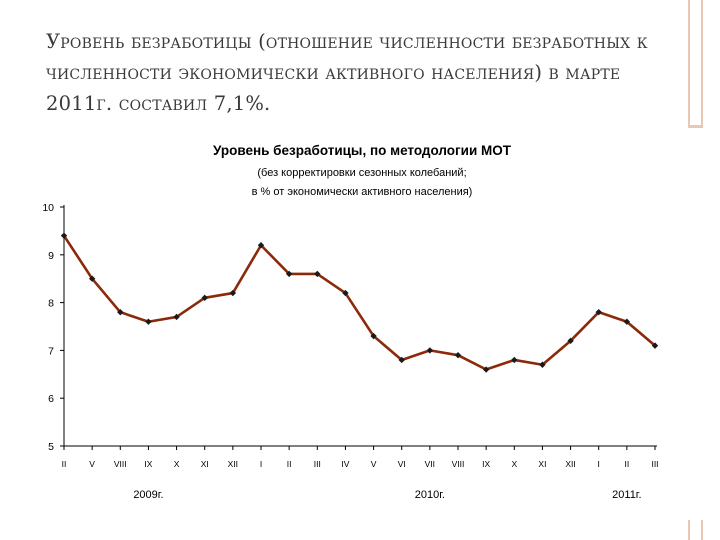 This screenshot has height=540, width=720. I want to click on x-tick-label: VII, so click(430, 464).